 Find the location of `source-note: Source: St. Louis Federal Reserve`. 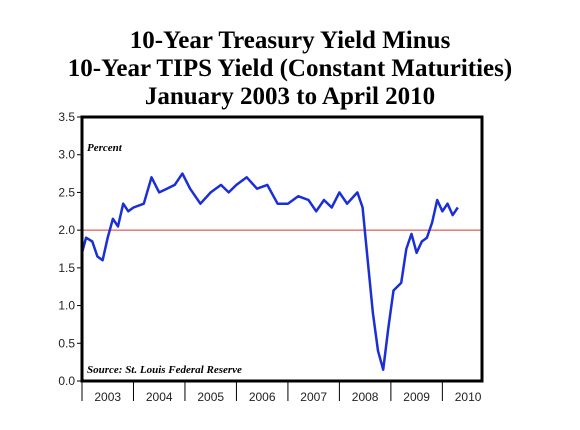

source-note: Source: St. Louis Federal Reserve is located at coordinates (164, 370).